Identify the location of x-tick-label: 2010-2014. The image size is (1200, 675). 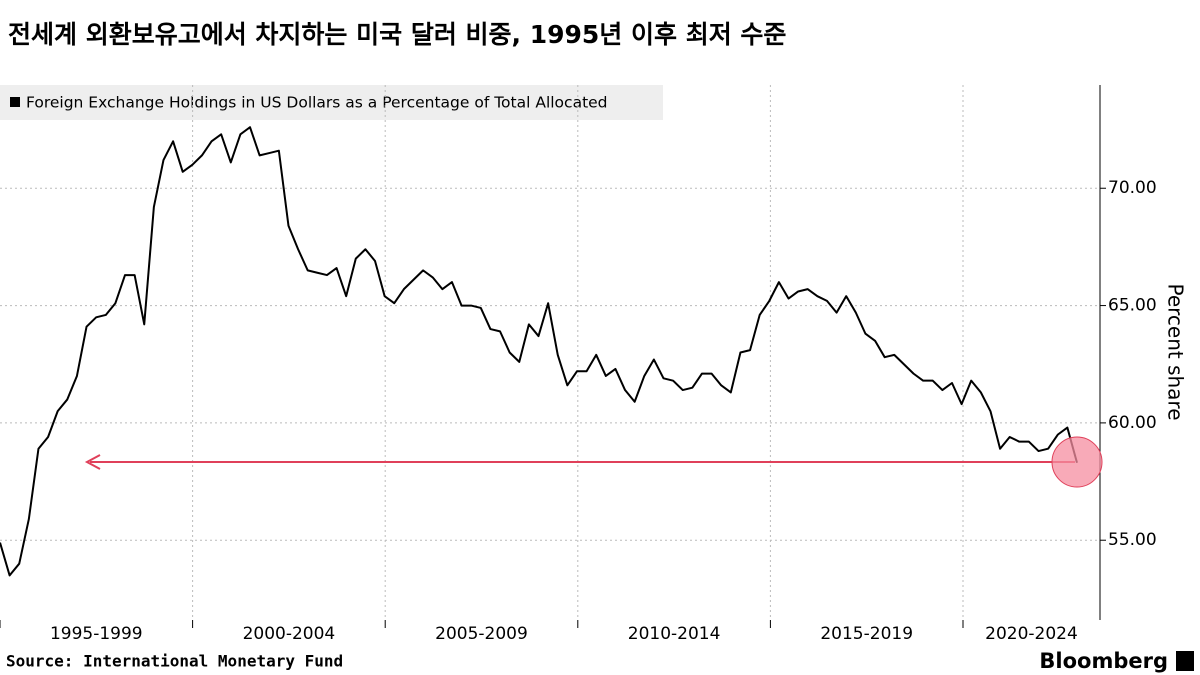
(674, 634).